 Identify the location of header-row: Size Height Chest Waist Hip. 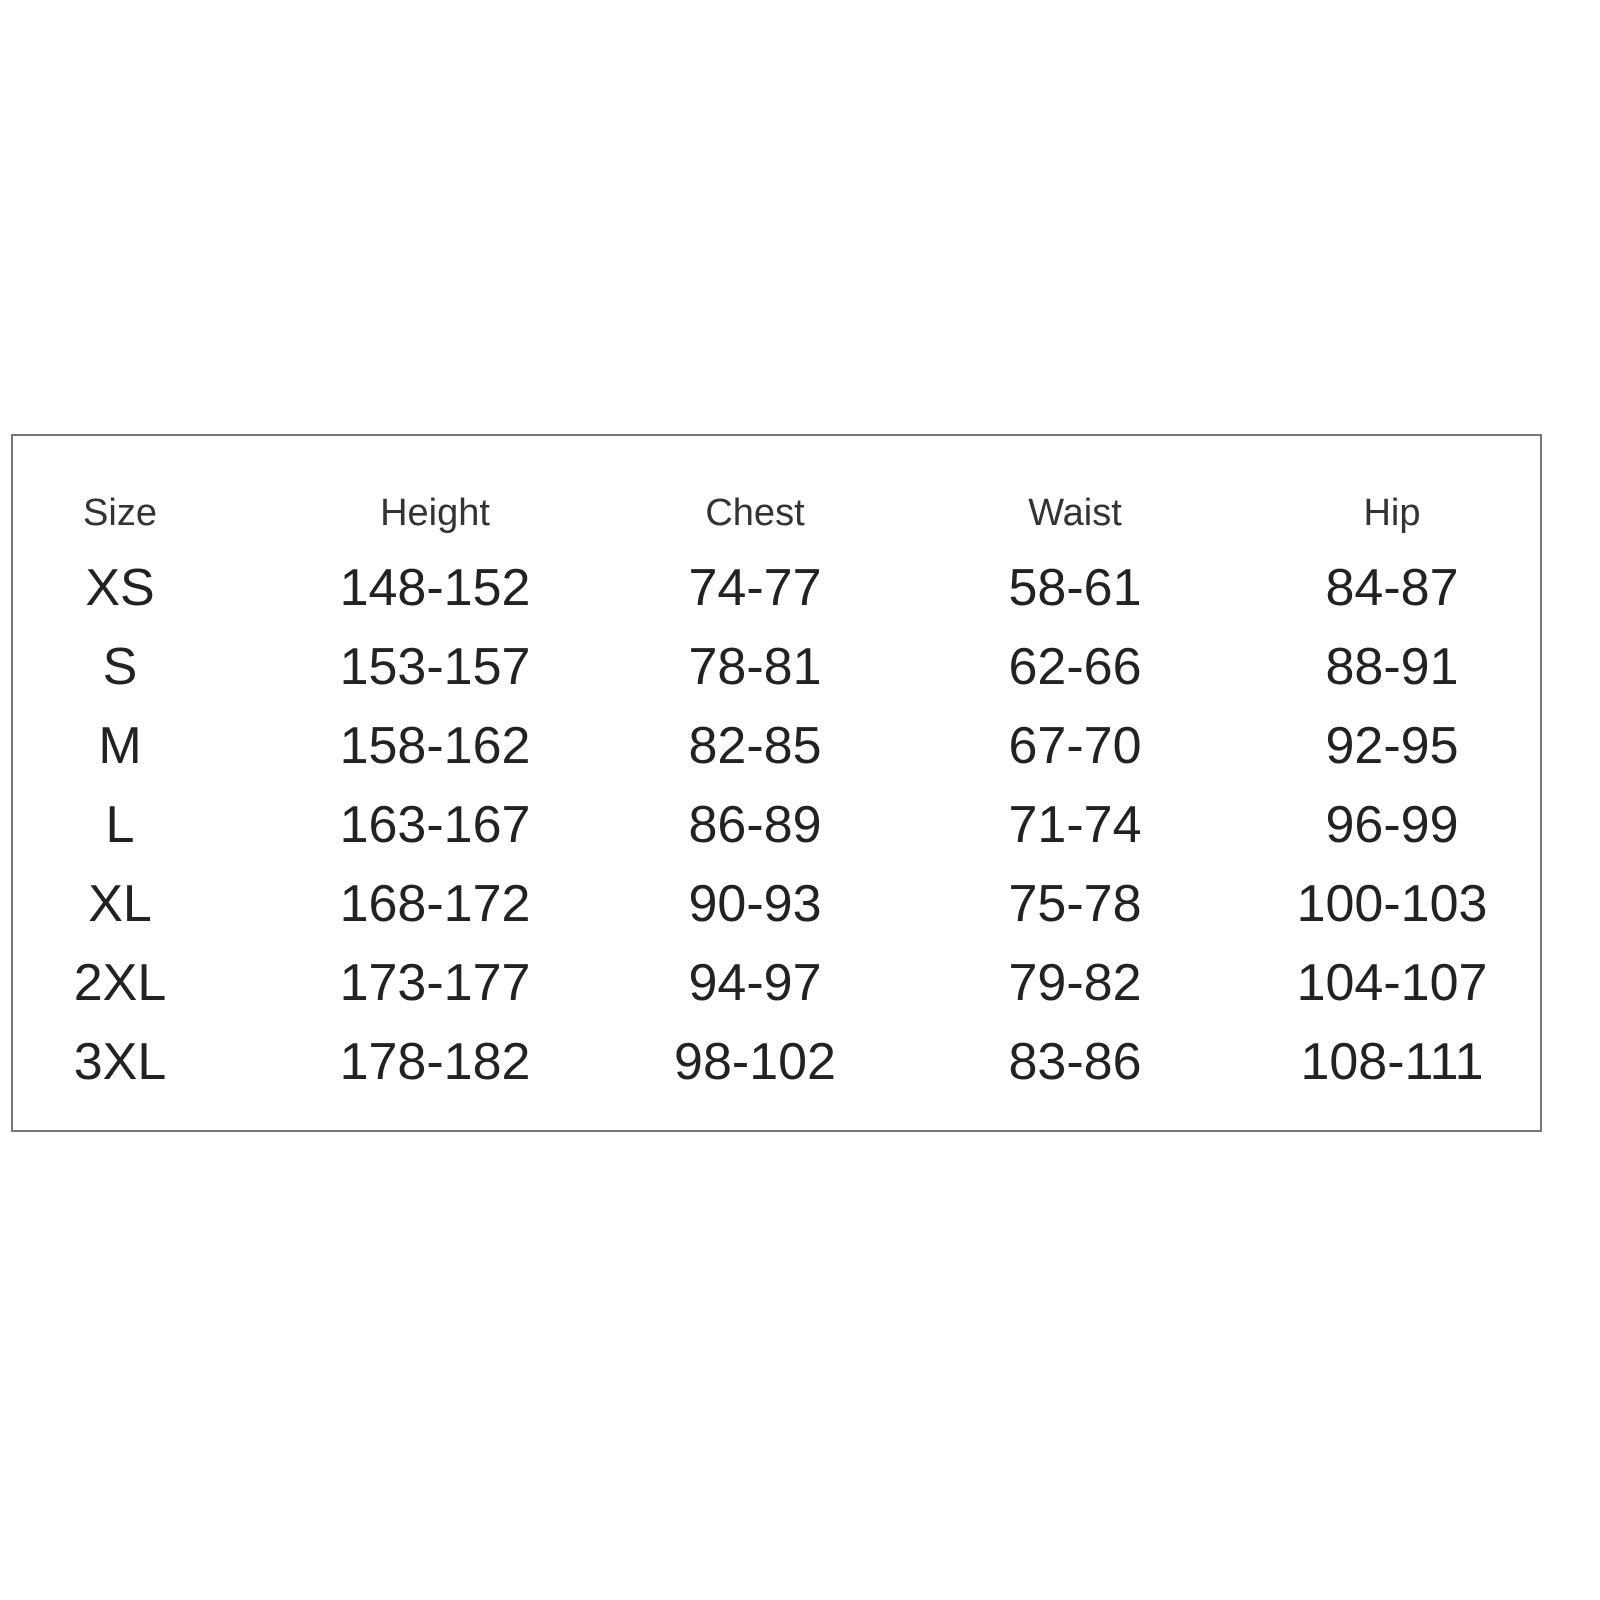
(776, 522).